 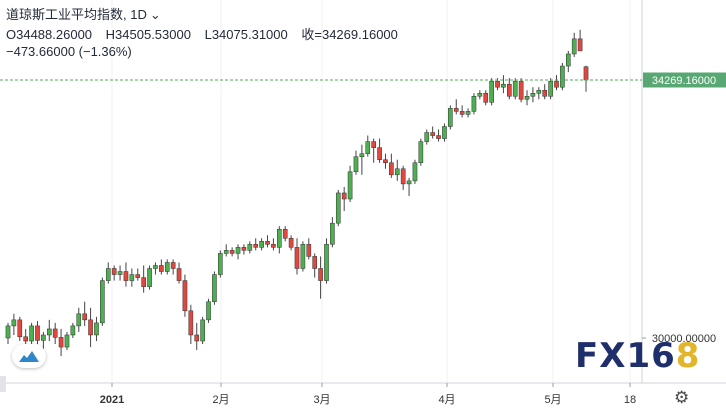 I want to click on y-tick-label: 30000.00000, so click(x=684, y=339).